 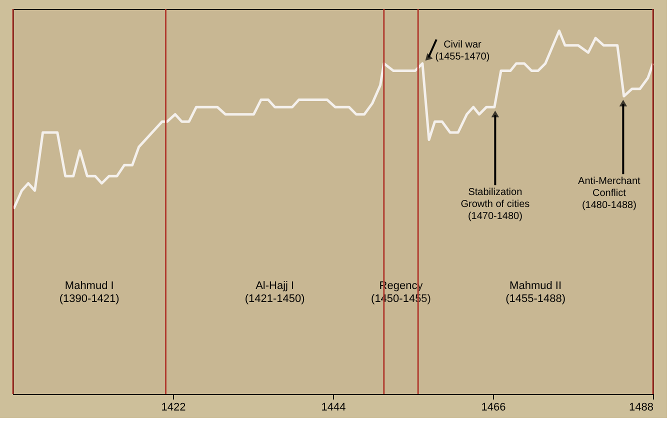 I want to click on band-label: Mahmud II (1455-1488), so click(x=536, y=293).